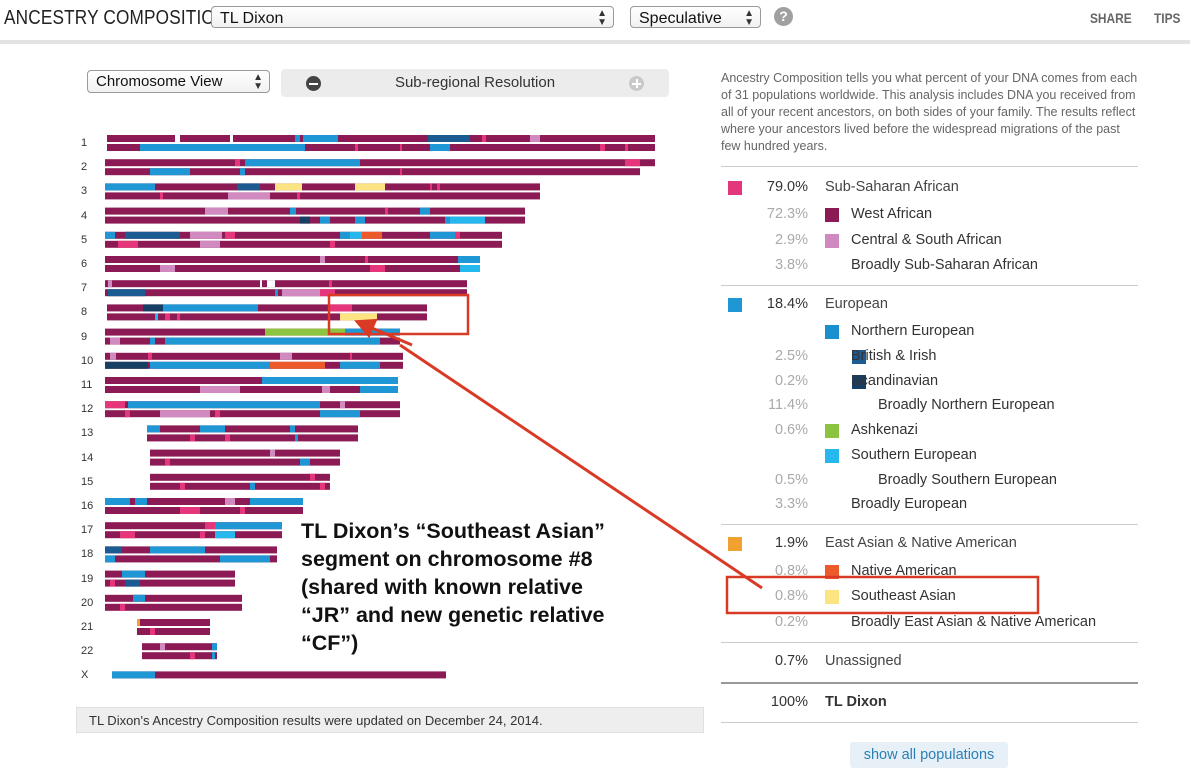 Image resolution: width=1190 pixels, height=783 pixels. Describe the element at coordinates (695, 17) in the screenshot. I see `mode-select: Speculative ▲ ▼` at that location.